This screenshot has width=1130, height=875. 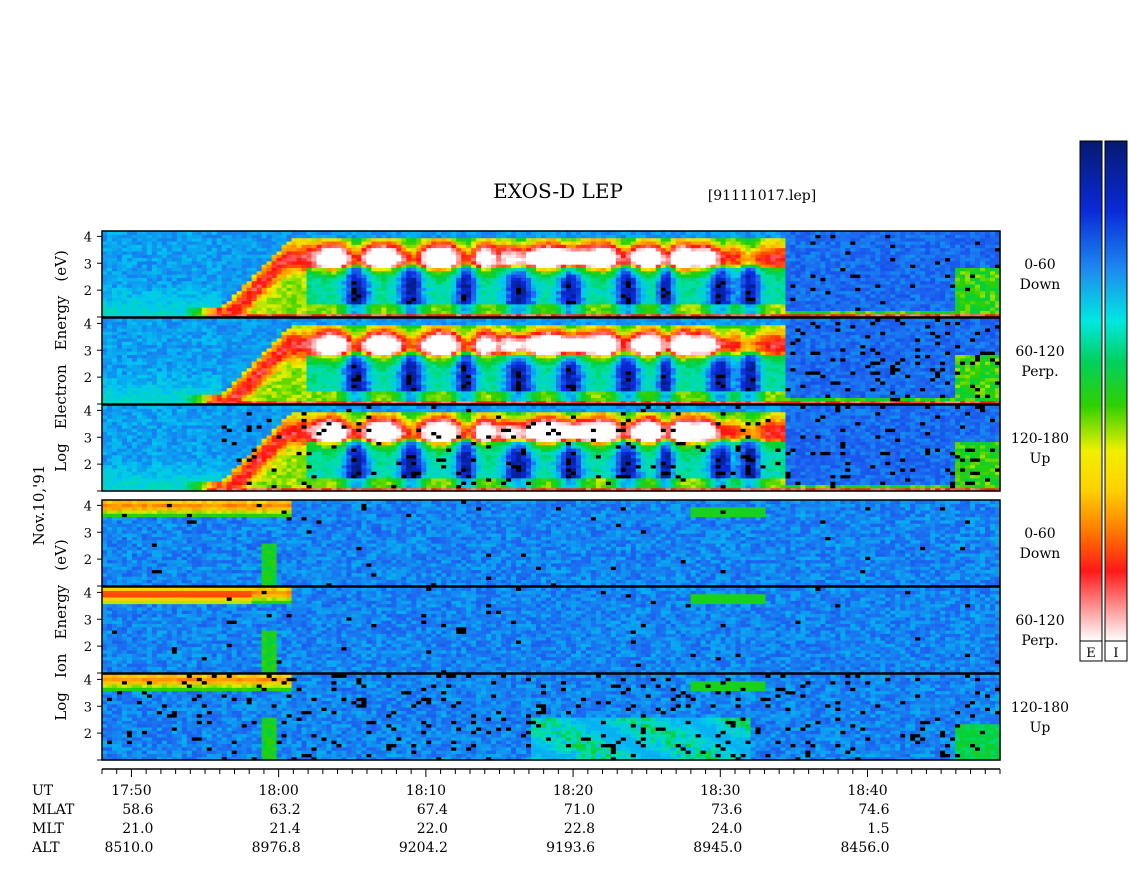 What do you see at coordinates (137, 810) in the screenshot?
I see `ephemeris-mlat-value: 58.6` at bounding box center [137, 810].